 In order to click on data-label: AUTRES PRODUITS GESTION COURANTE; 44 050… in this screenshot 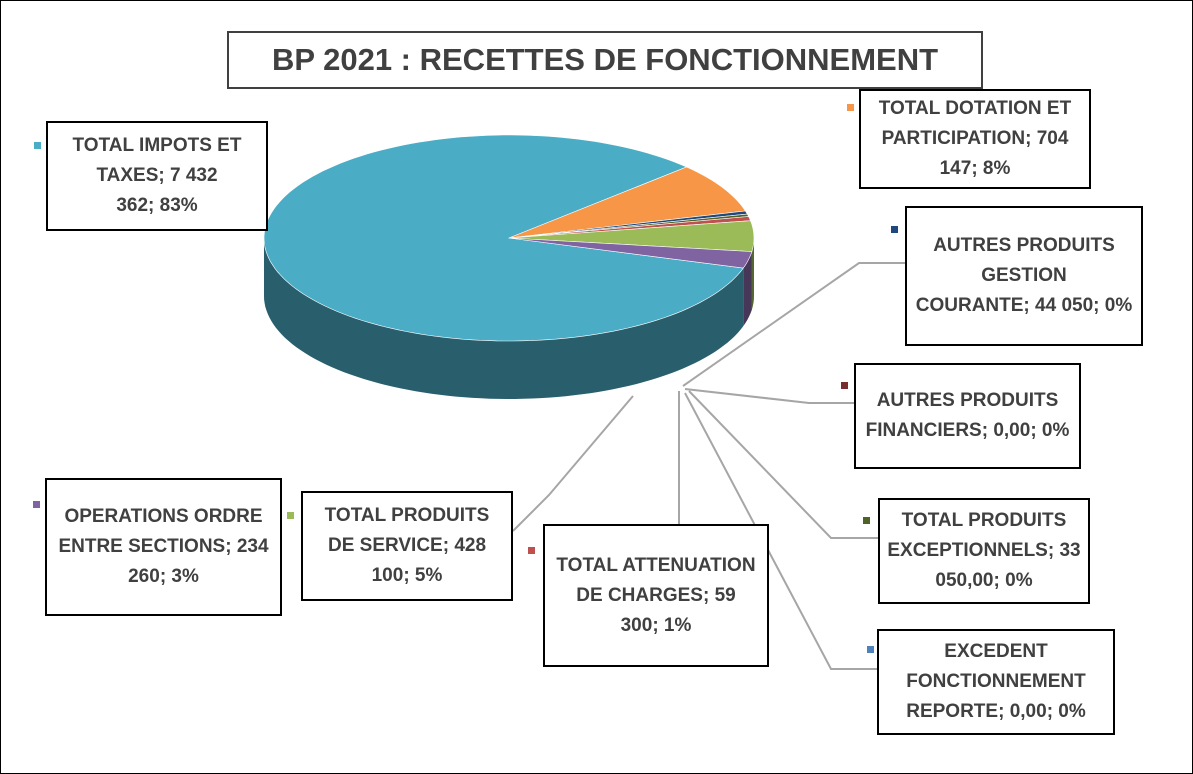, I will do `click(1024, 276)`.